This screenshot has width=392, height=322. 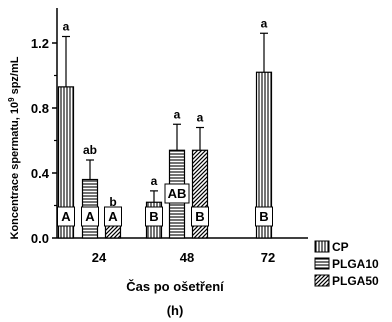 I want to click on y-tick-label: 0.0, so click(x=40, y=238).